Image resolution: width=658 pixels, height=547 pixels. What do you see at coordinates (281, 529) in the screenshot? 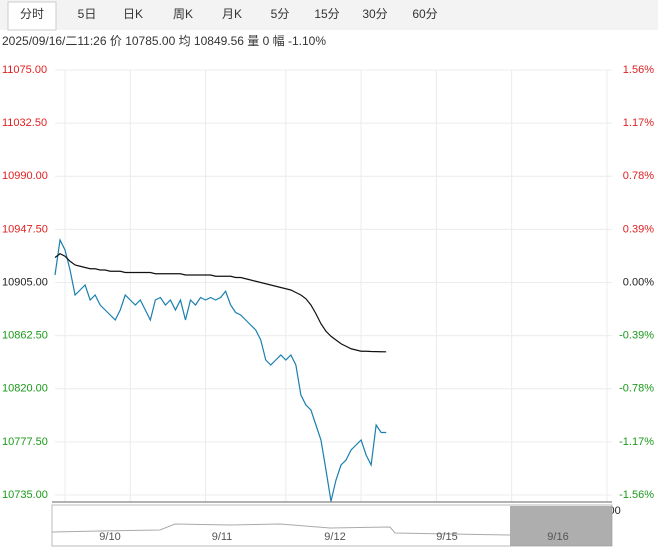
I see `navigator-trace` at bounding box center [281, 529].